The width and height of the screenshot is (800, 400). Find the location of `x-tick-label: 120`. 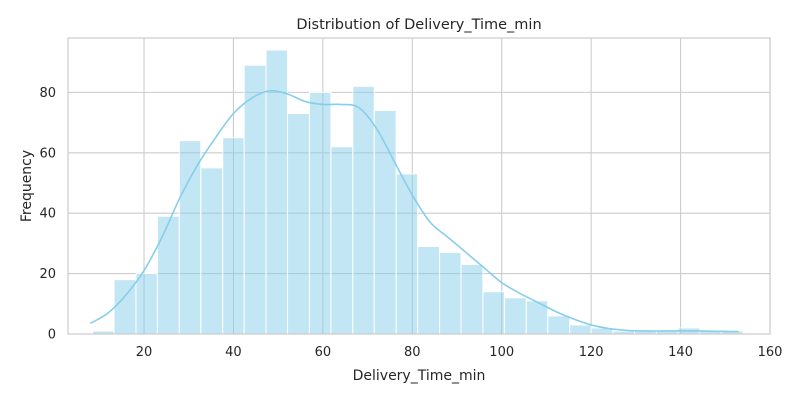

x-tick-label: 120 is located at coordinates (591, 352).